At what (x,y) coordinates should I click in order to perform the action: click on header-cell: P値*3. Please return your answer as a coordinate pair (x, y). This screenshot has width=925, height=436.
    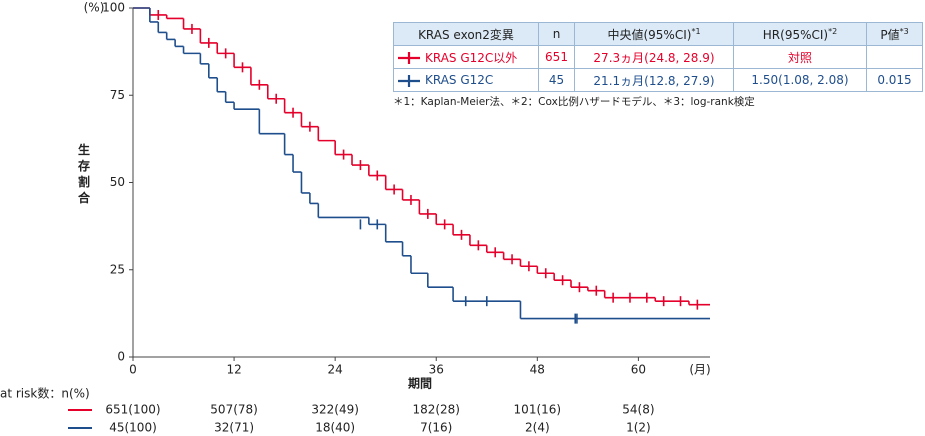
    Looking at the image, I should click on (894, 34).